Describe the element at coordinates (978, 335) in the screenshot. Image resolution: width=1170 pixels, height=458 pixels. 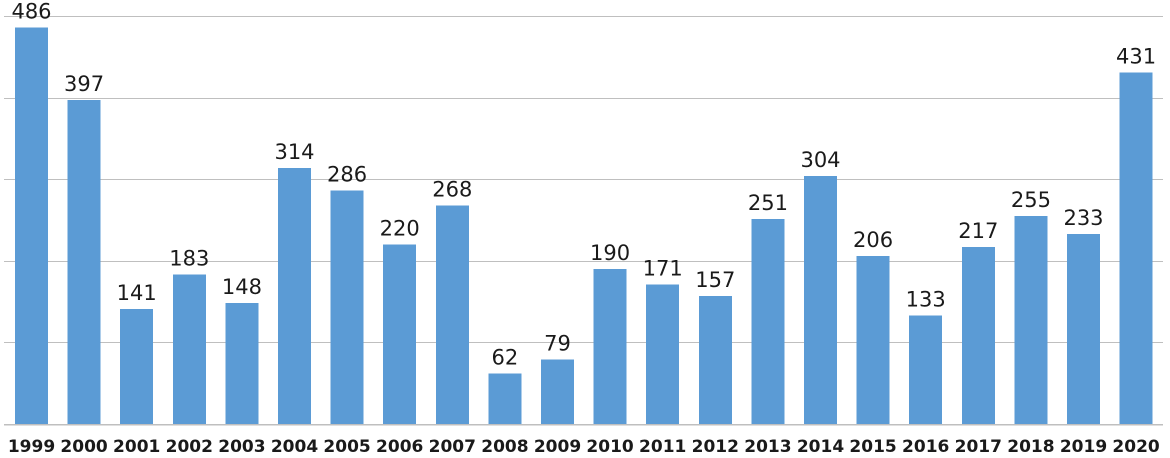
I see `bar-2017` at that location.